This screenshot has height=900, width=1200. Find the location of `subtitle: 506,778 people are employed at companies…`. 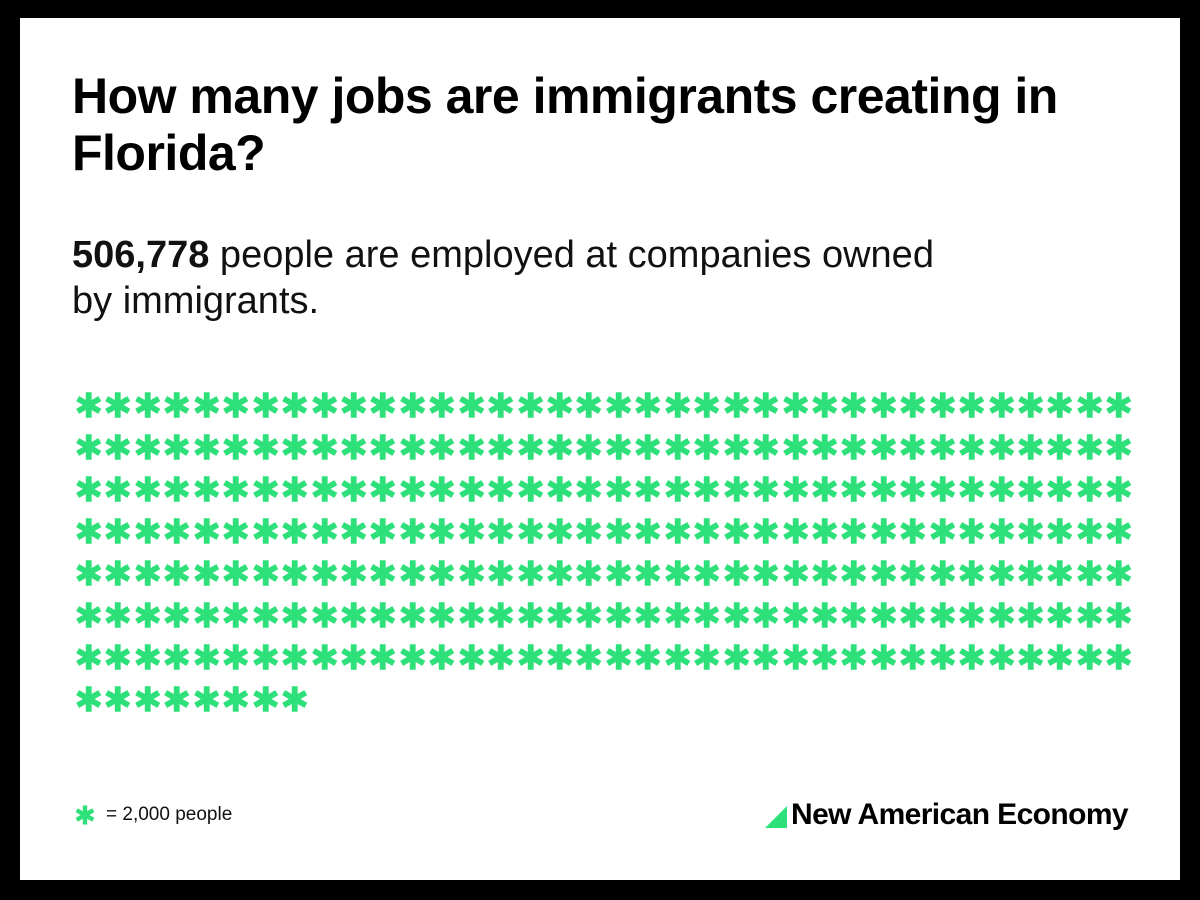

subtitle: 506,778 people are employed at companies… is located at coordinates (522, 278).